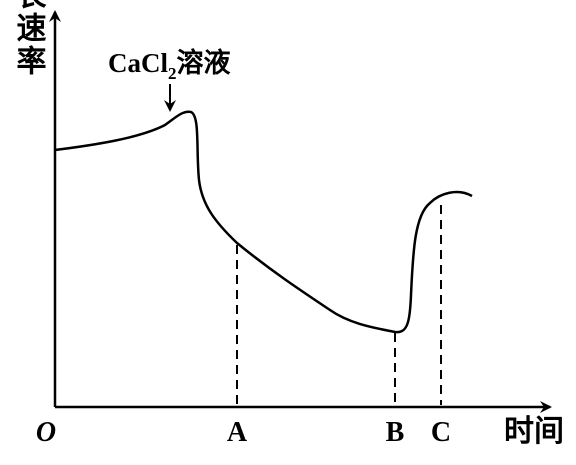  What do you see at coordinates (138, 63) in the screenshot?
I see `annotation-main: CaCl` at bounding box center [138, 63].